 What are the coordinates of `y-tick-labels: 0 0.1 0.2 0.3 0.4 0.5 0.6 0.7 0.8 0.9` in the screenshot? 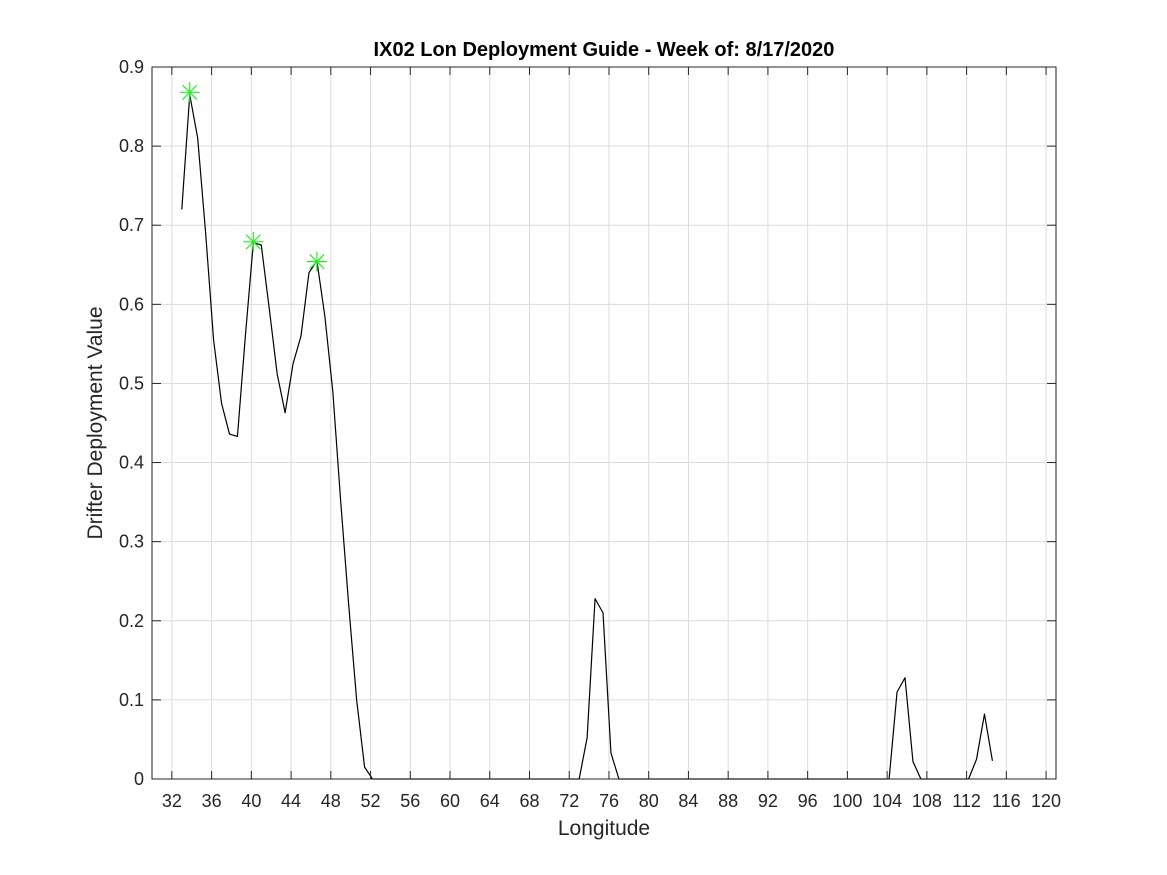 It's located at (131, 423).